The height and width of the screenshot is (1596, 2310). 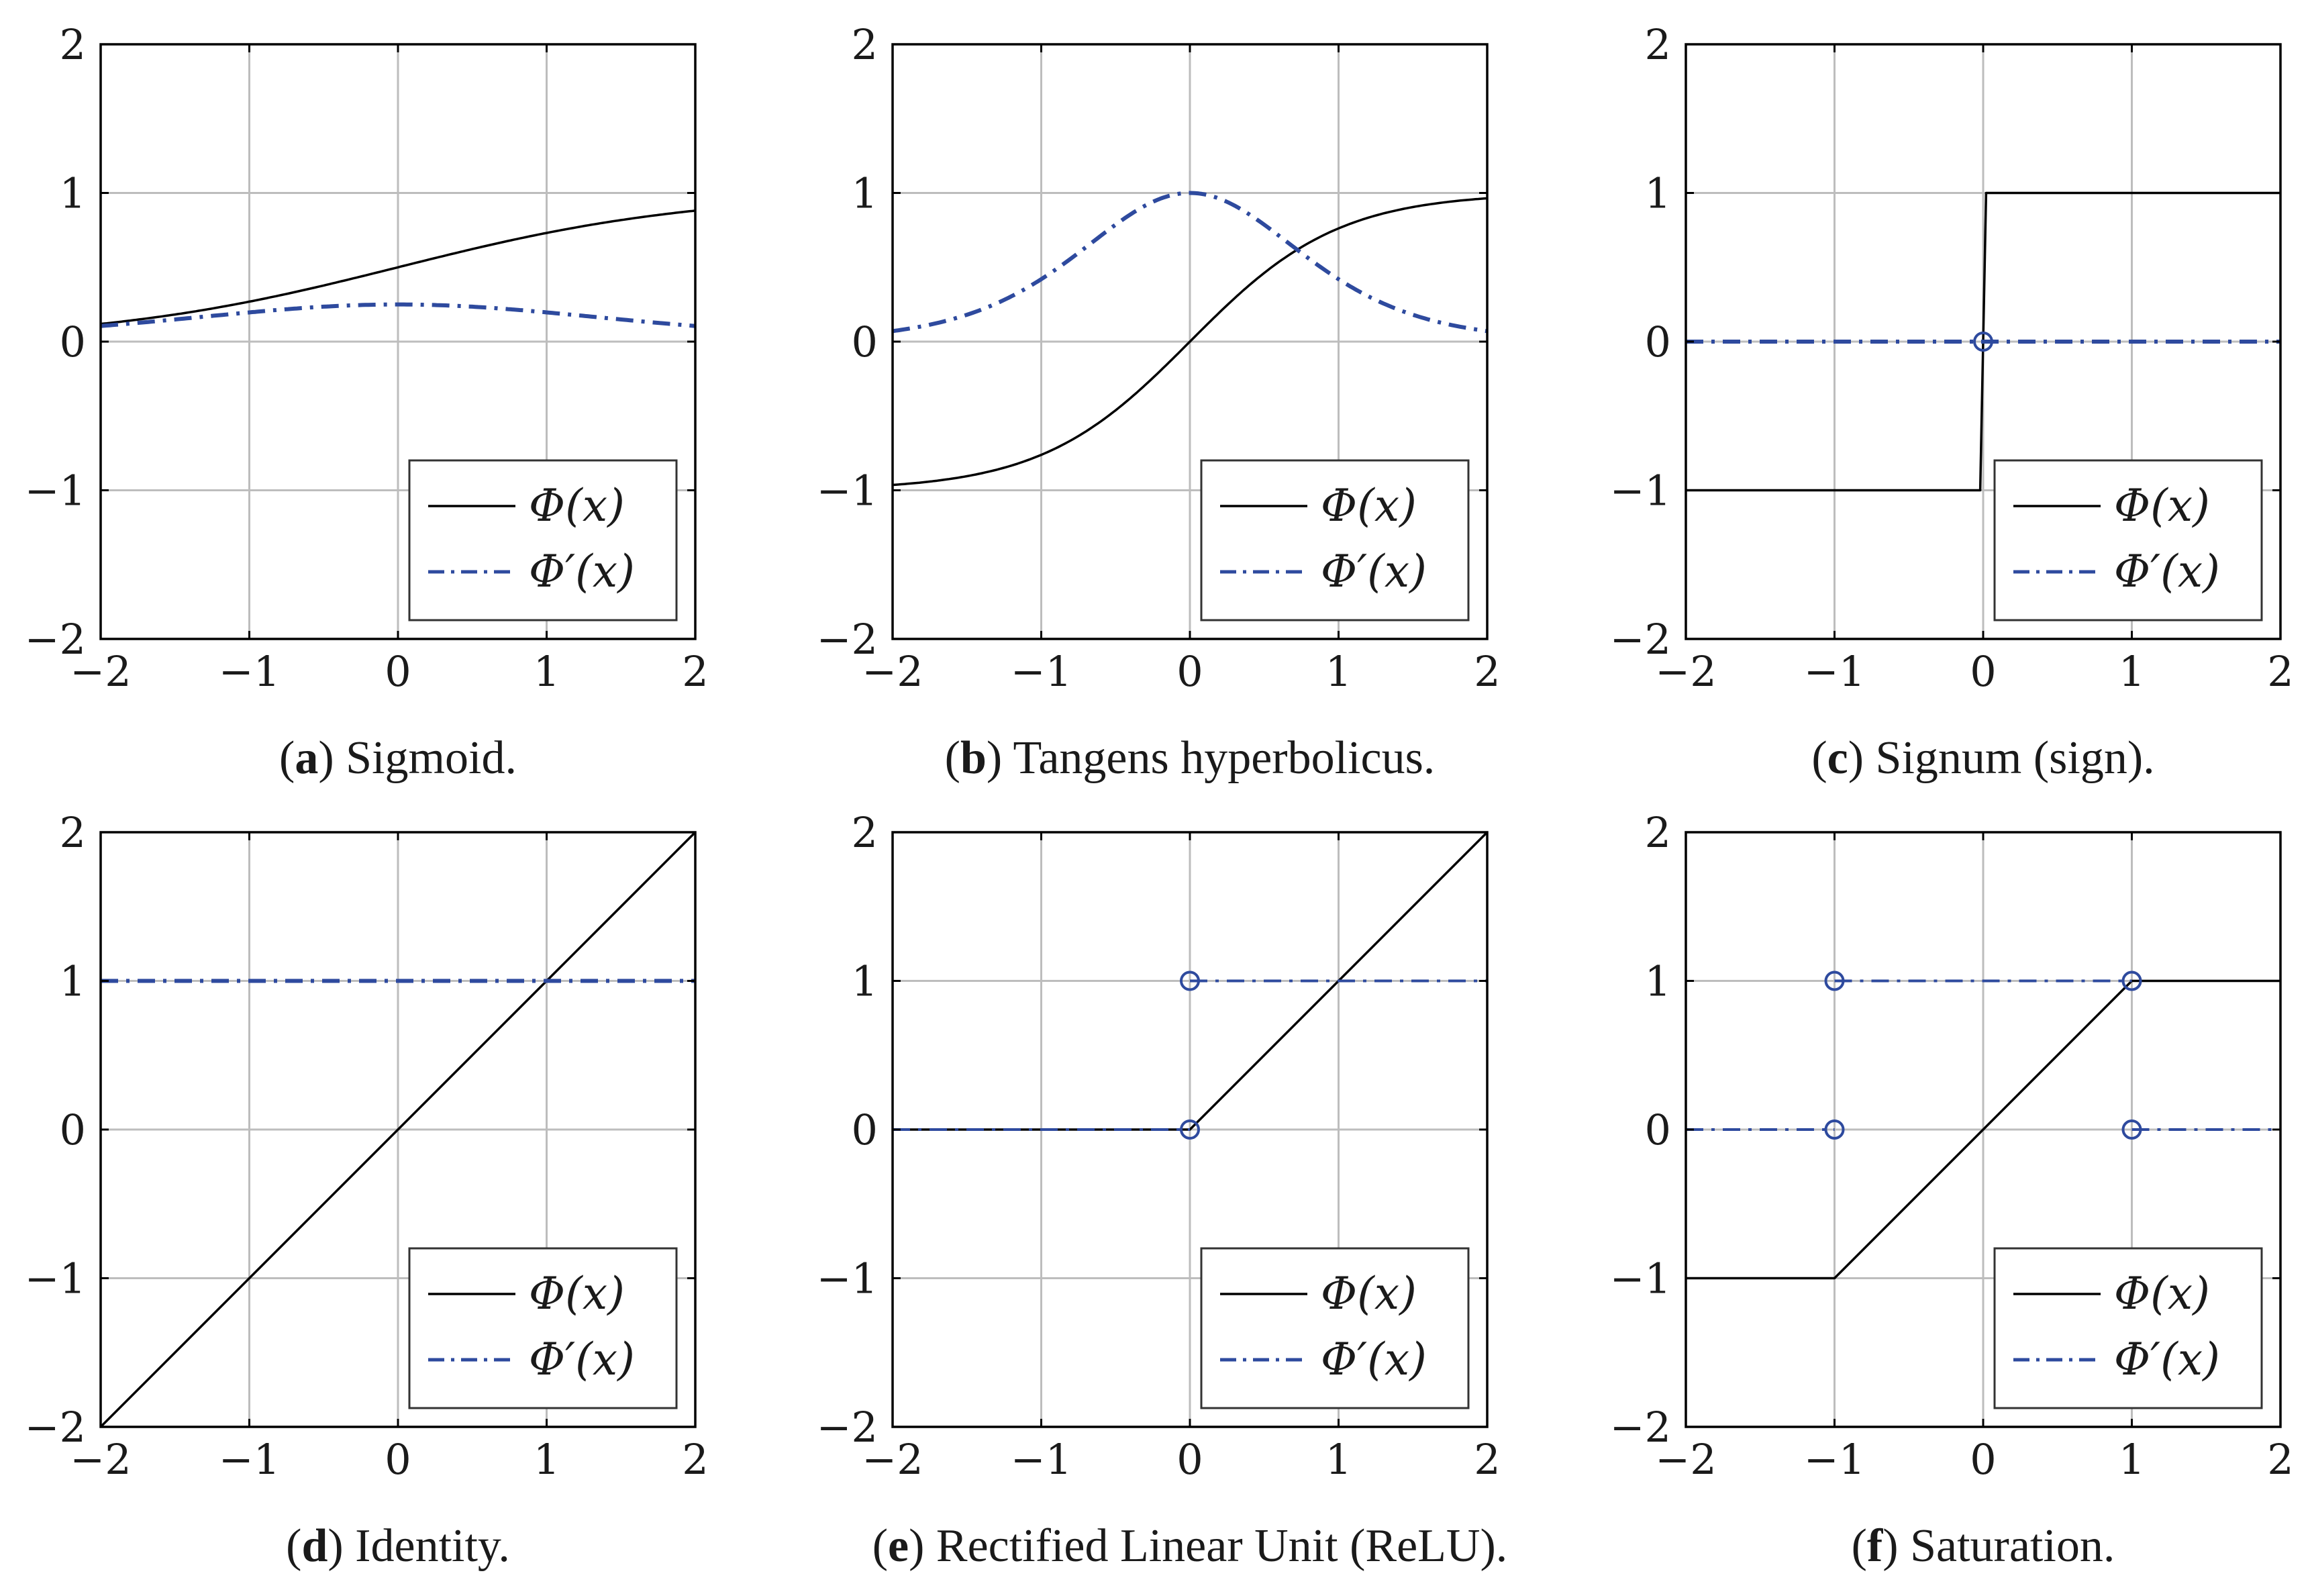 I want to click on chart-panel-f: −2 −1 0 1 2 −2 −1 0 1 2 Φ(x) Φ′(x) (f) Saturation., so click(x=1952, y=1190).